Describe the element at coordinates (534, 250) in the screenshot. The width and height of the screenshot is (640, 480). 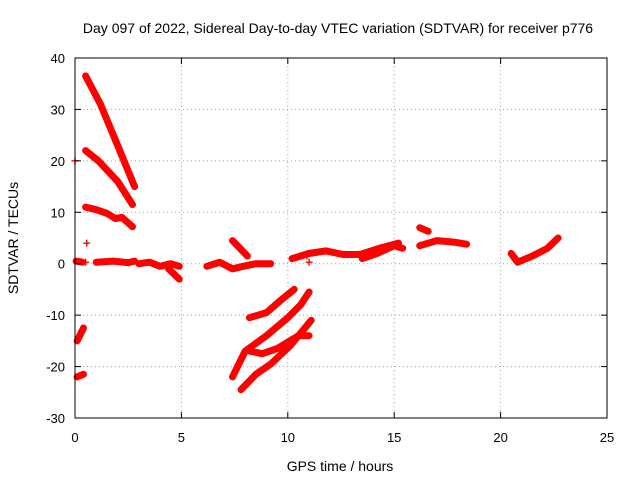
I see `data-series-s14` at that location.